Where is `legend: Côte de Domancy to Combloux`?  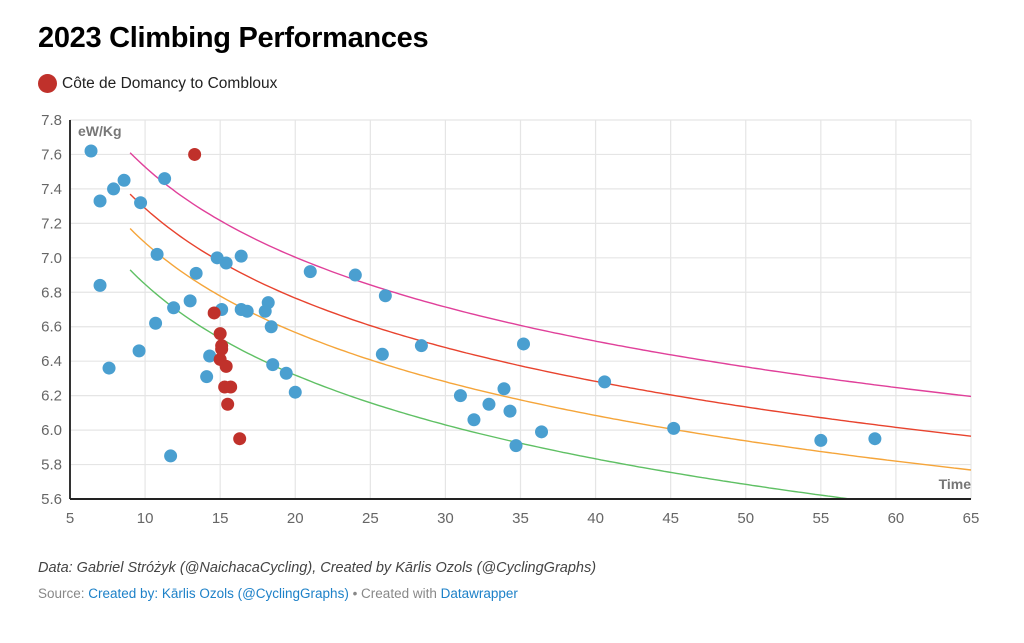
legend: Côte de Domancy to Combloux is located at coordinates (157, 83).